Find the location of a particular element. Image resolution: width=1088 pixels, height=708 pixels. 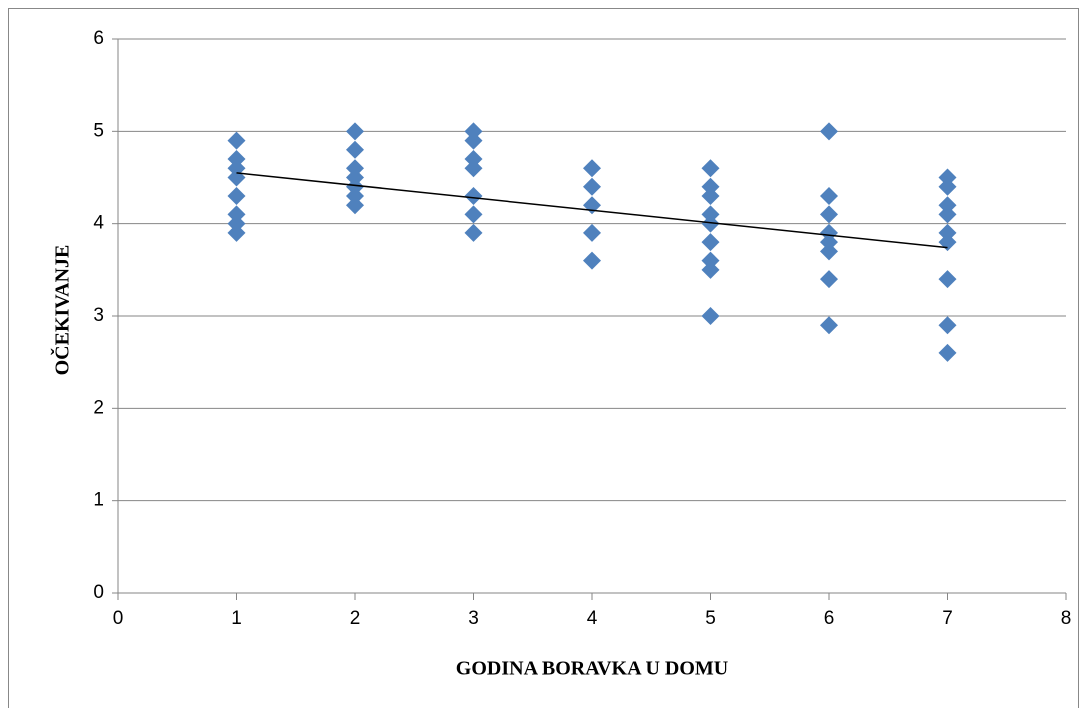

x-tick-label: 8 is located at coordinates (1066, 618).